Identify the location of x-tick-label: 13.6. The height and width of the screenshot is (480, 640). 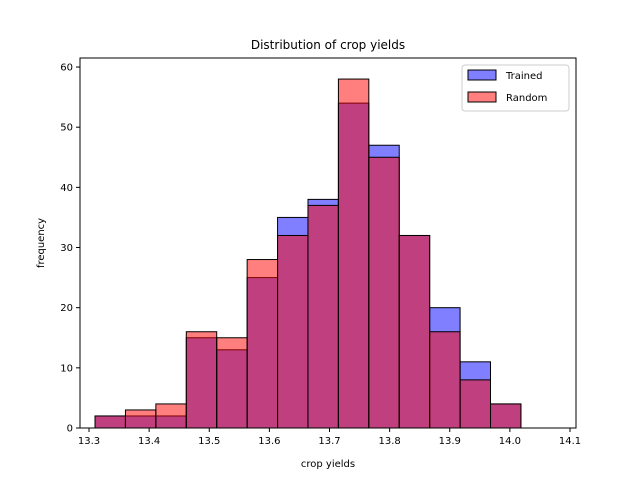
(269, 441).